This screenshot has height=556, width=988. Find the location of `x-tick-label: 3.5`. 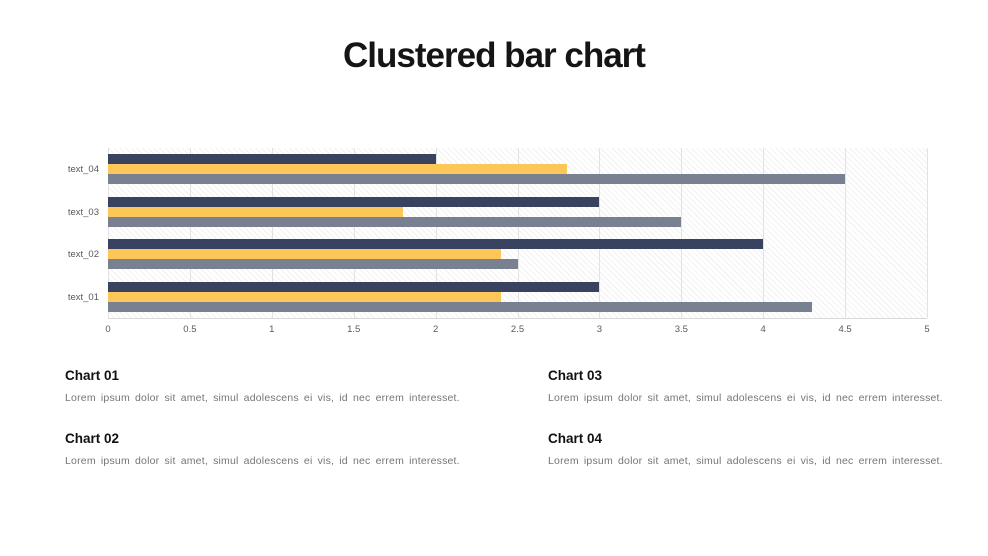

x-tick-label: 3.5 is located at coordinates (681, 329).